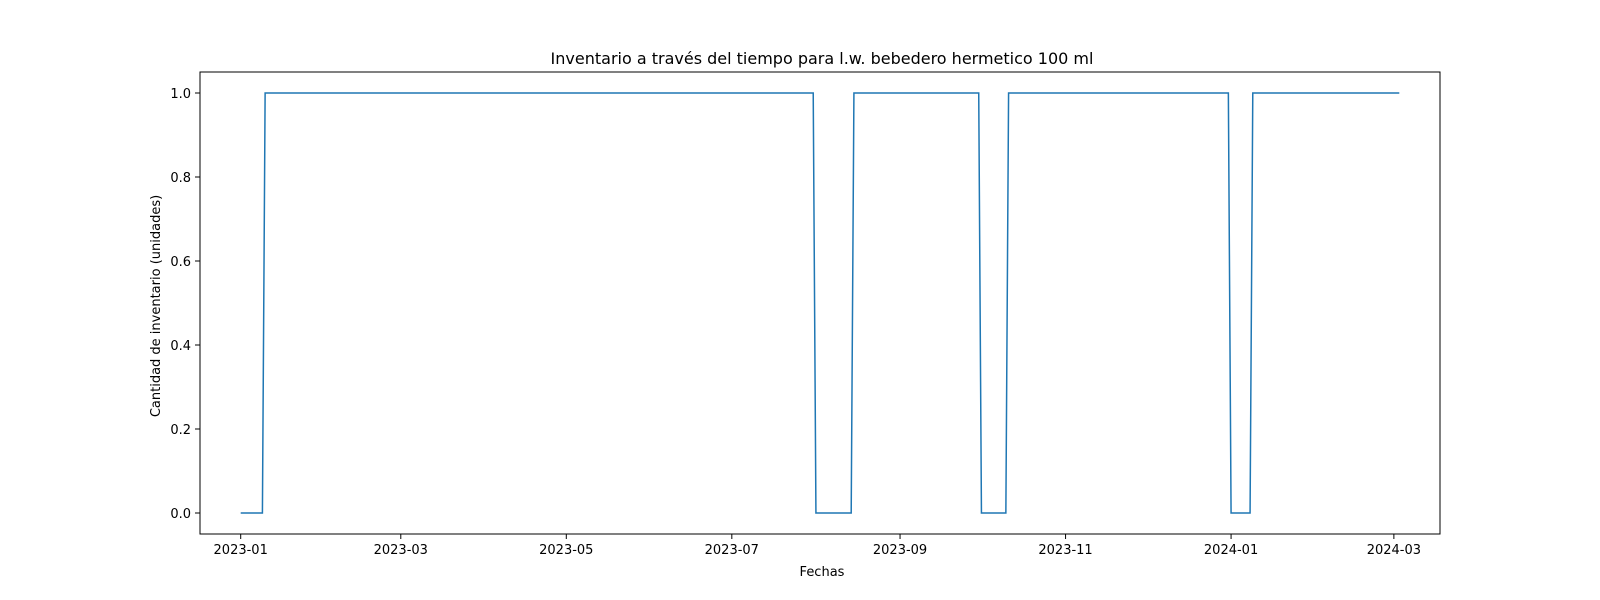 The width and height of the screenshot is (1600, 600). What do you see at coordinates (1065, 550) in the screenshot?
I see `x-tick-label: 2023-11` at bounding box center [1065, 550].